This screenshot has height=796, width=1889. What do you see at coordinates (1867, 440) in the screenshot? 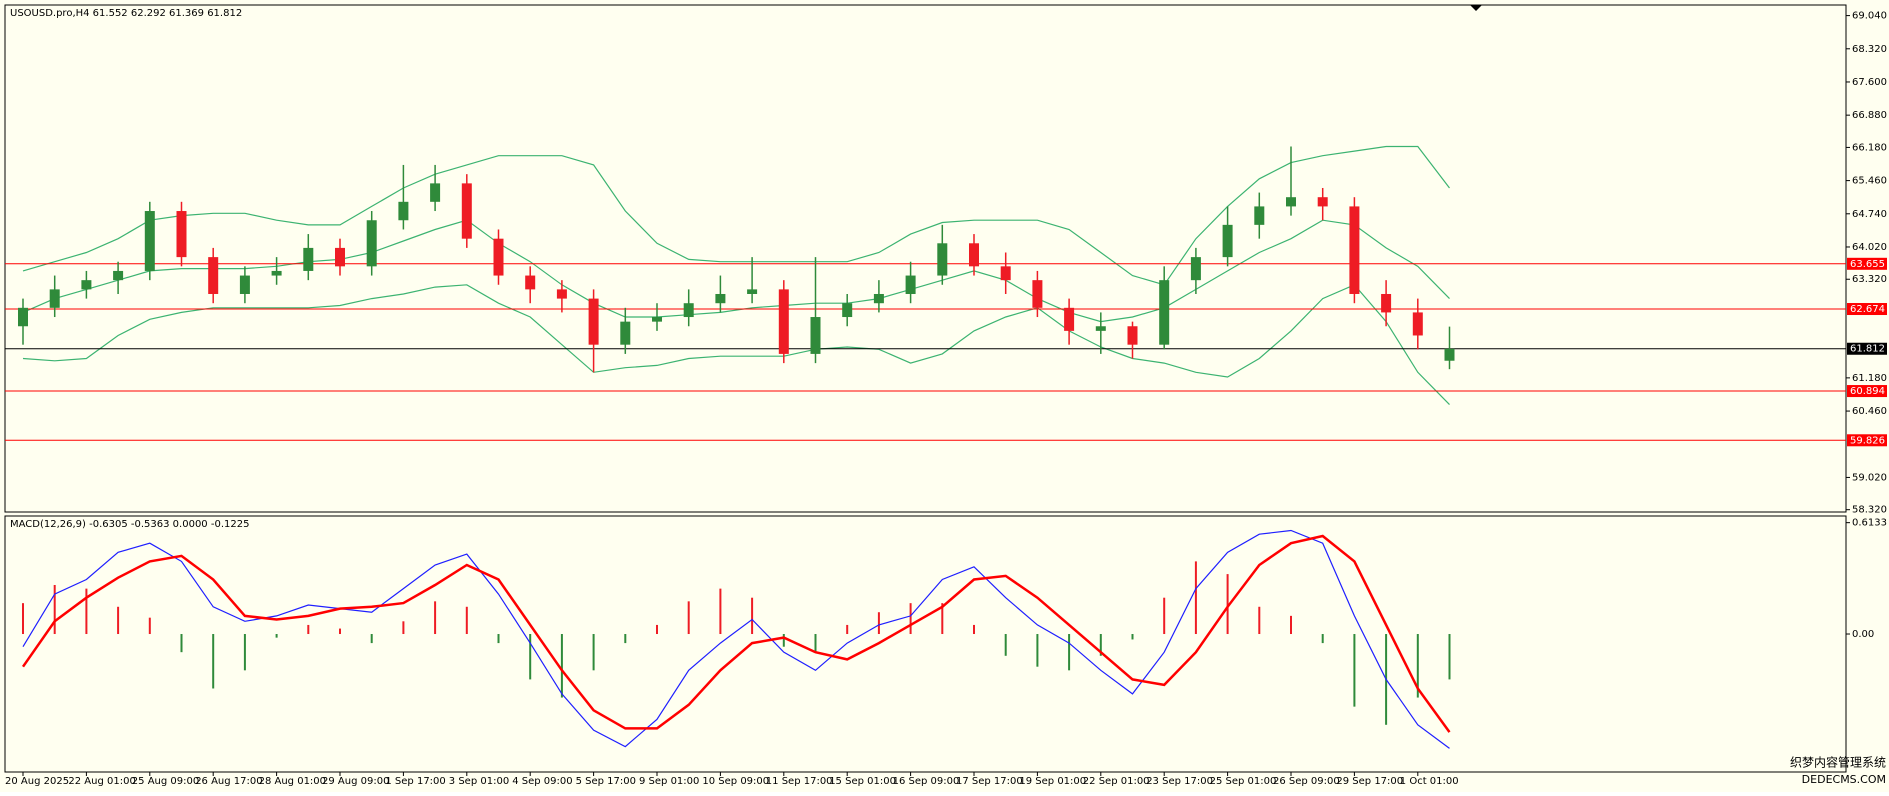
I see `level-label: 59.826` at bounding box center [1867, 440].